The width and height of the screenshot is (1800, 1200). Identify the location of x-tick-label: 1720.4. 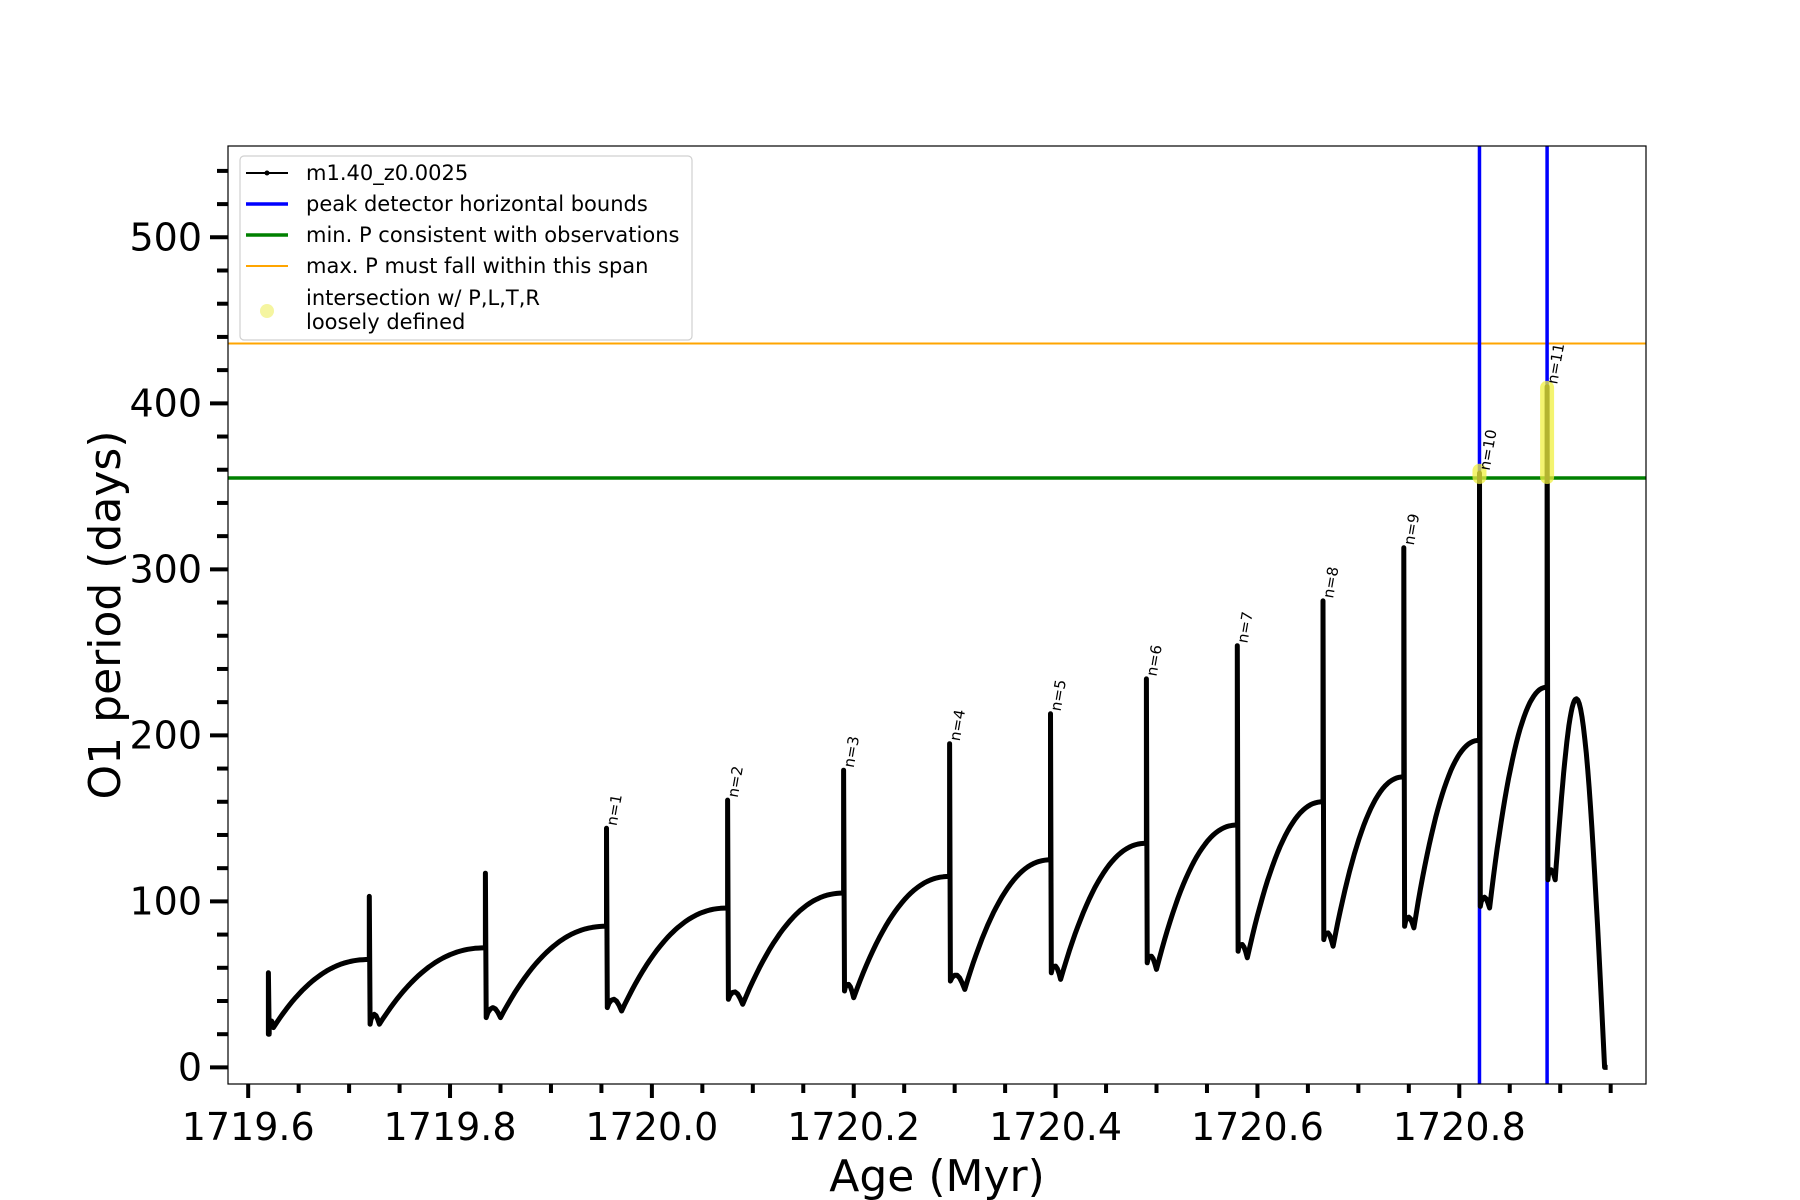
(1055, 1127).